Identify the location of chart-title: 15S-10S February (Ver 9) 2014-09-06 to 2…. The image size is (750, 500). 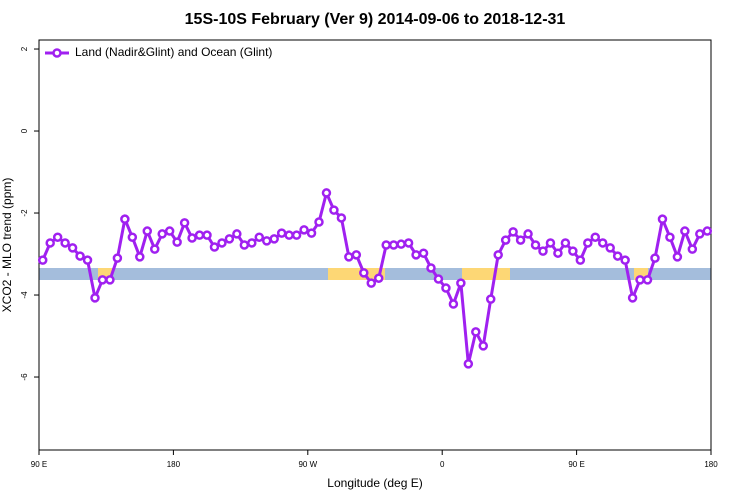
(375, 19).